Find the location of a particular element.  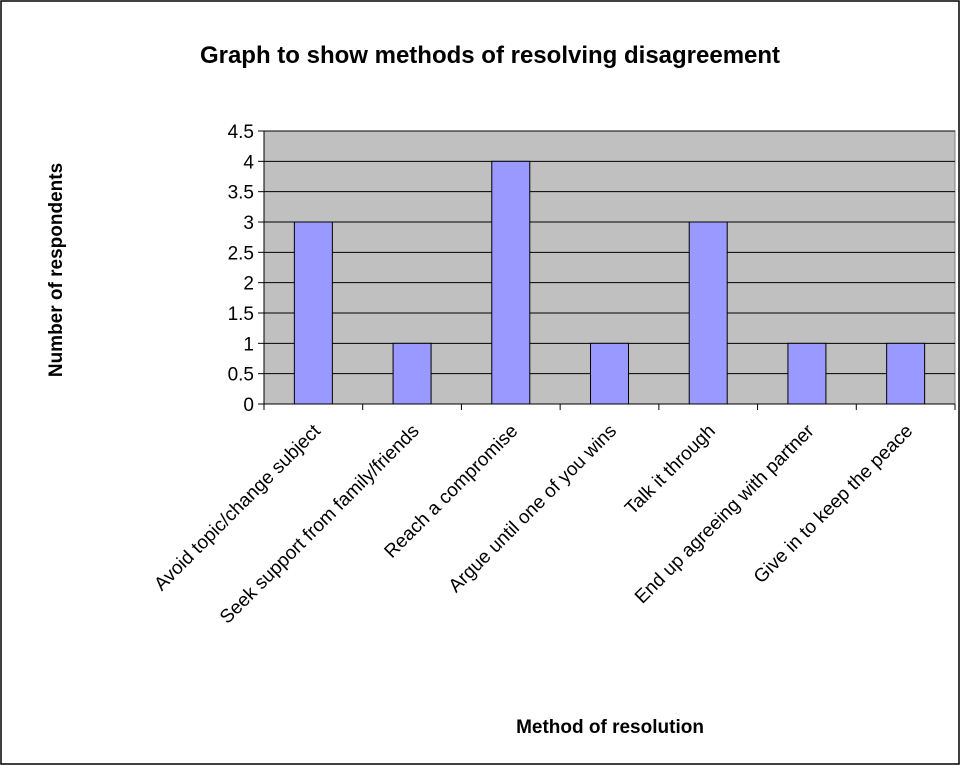

y-axis-title: Number of respondents is located at coordinates (56, 270).